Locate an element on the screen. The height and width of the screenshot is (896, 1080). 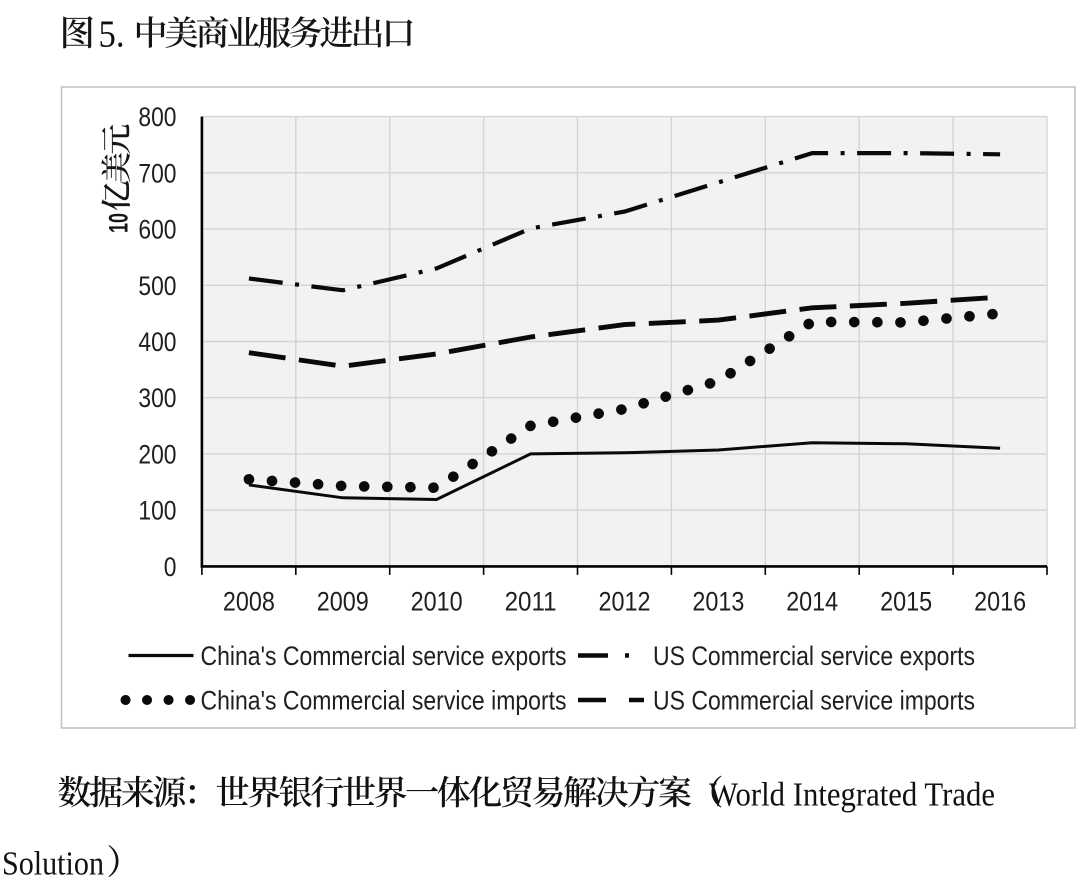
svg-text: 300 is located at coordinates (157, 398).